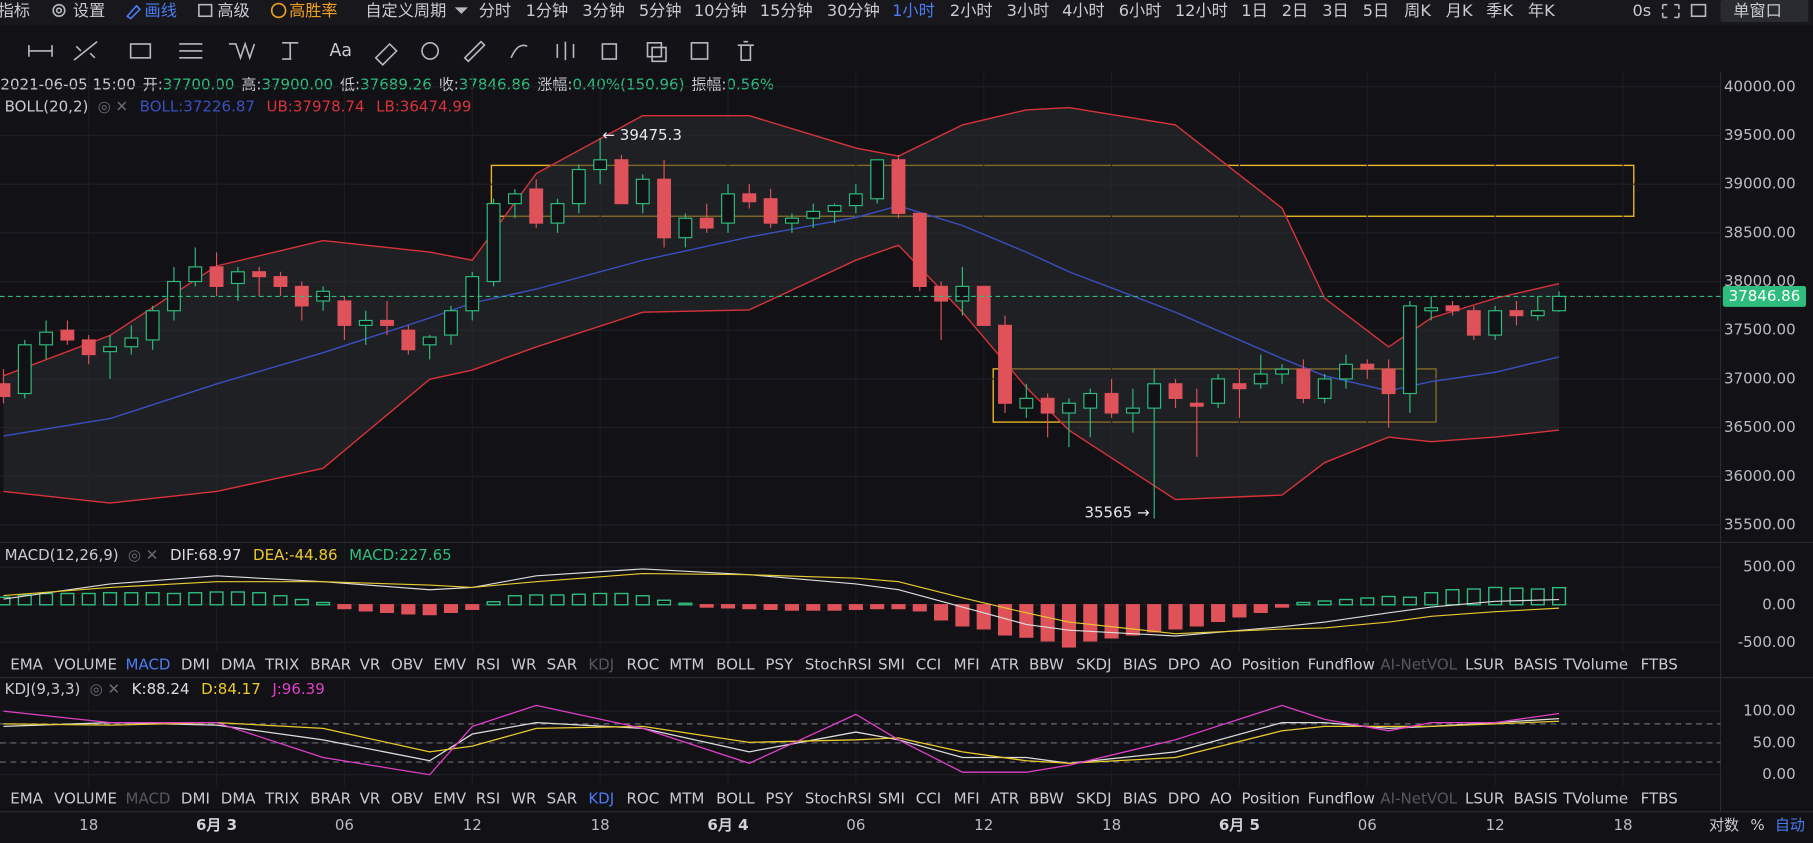  I want to click on period-button: 5分钟, so click(660, 10).